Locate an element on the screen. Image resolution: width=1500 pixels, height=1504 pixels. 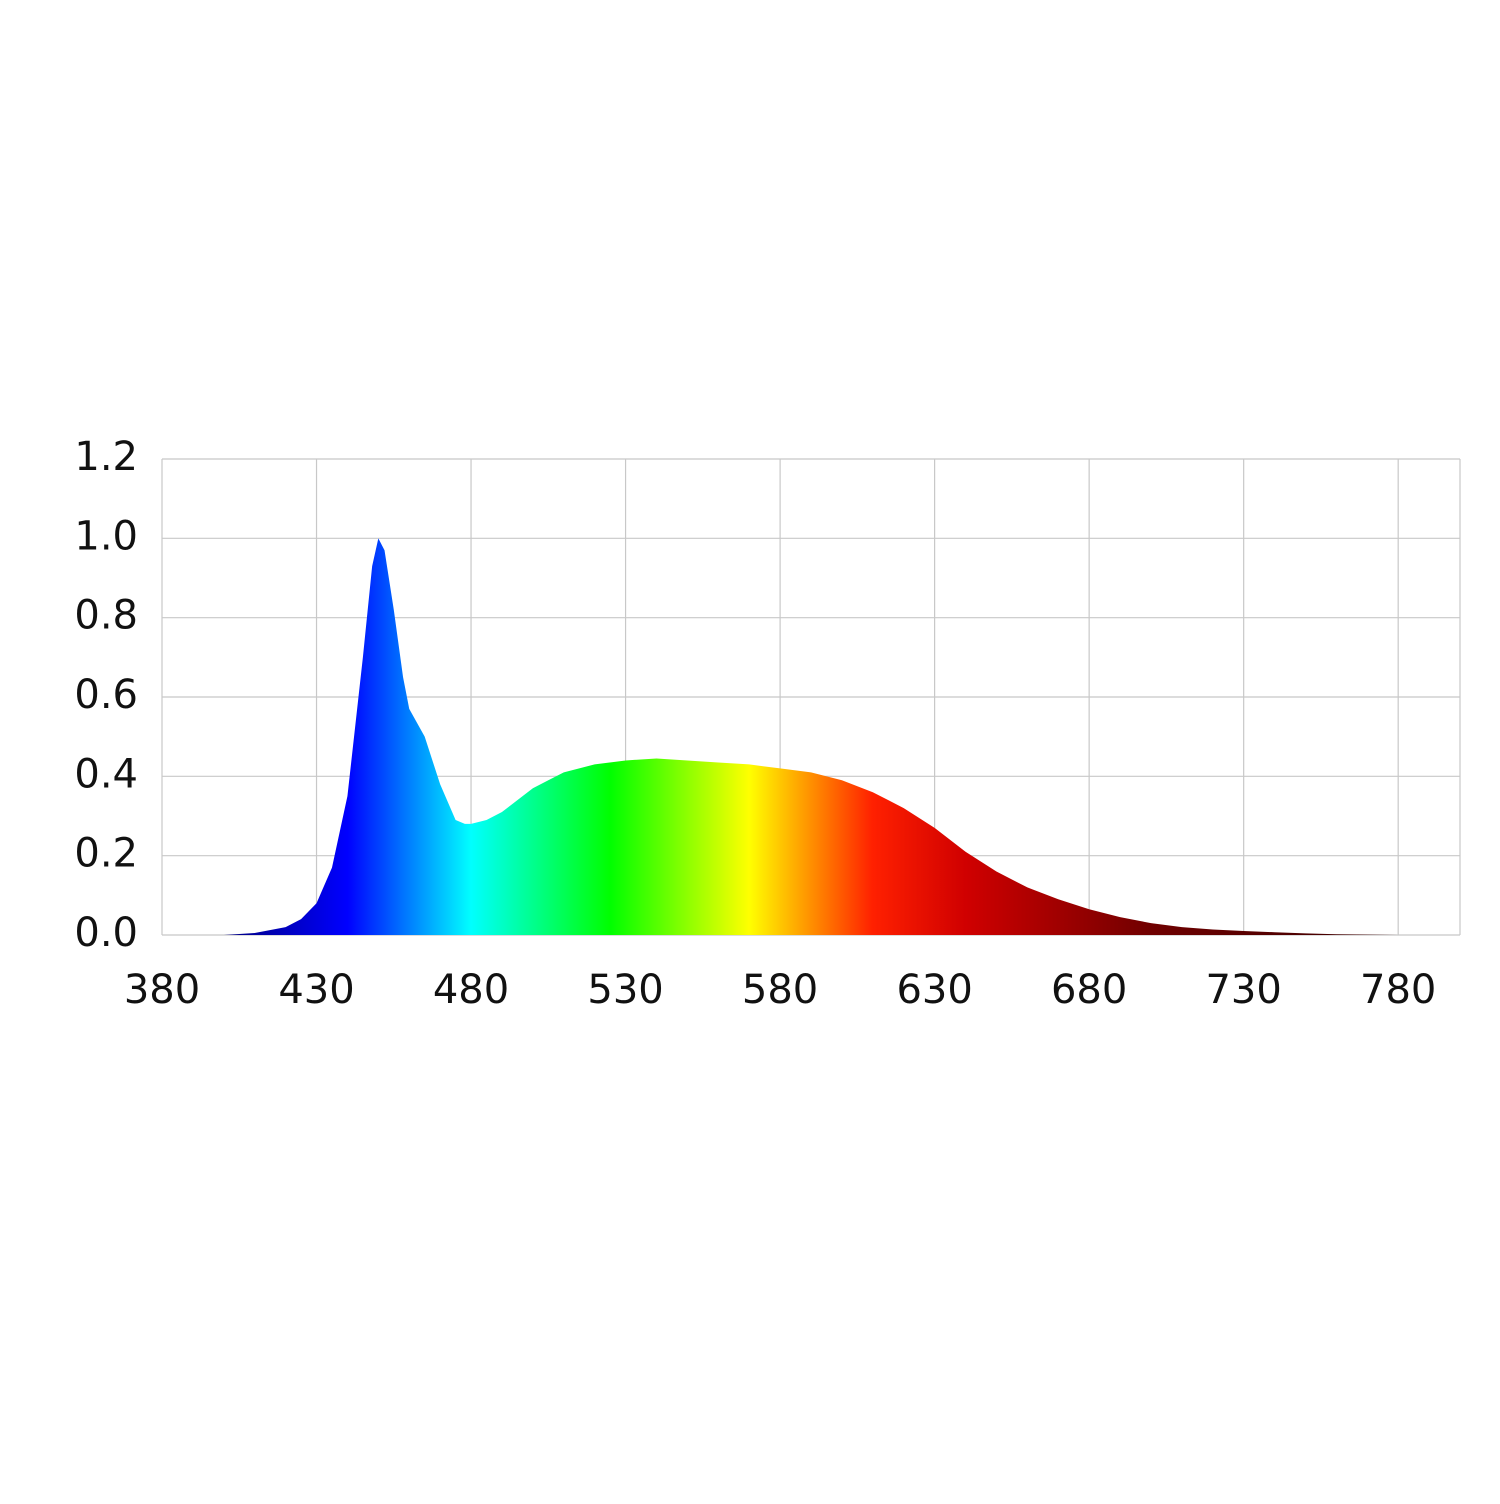
y-tick-label: 1.0 is located at coordinates (106, 536).